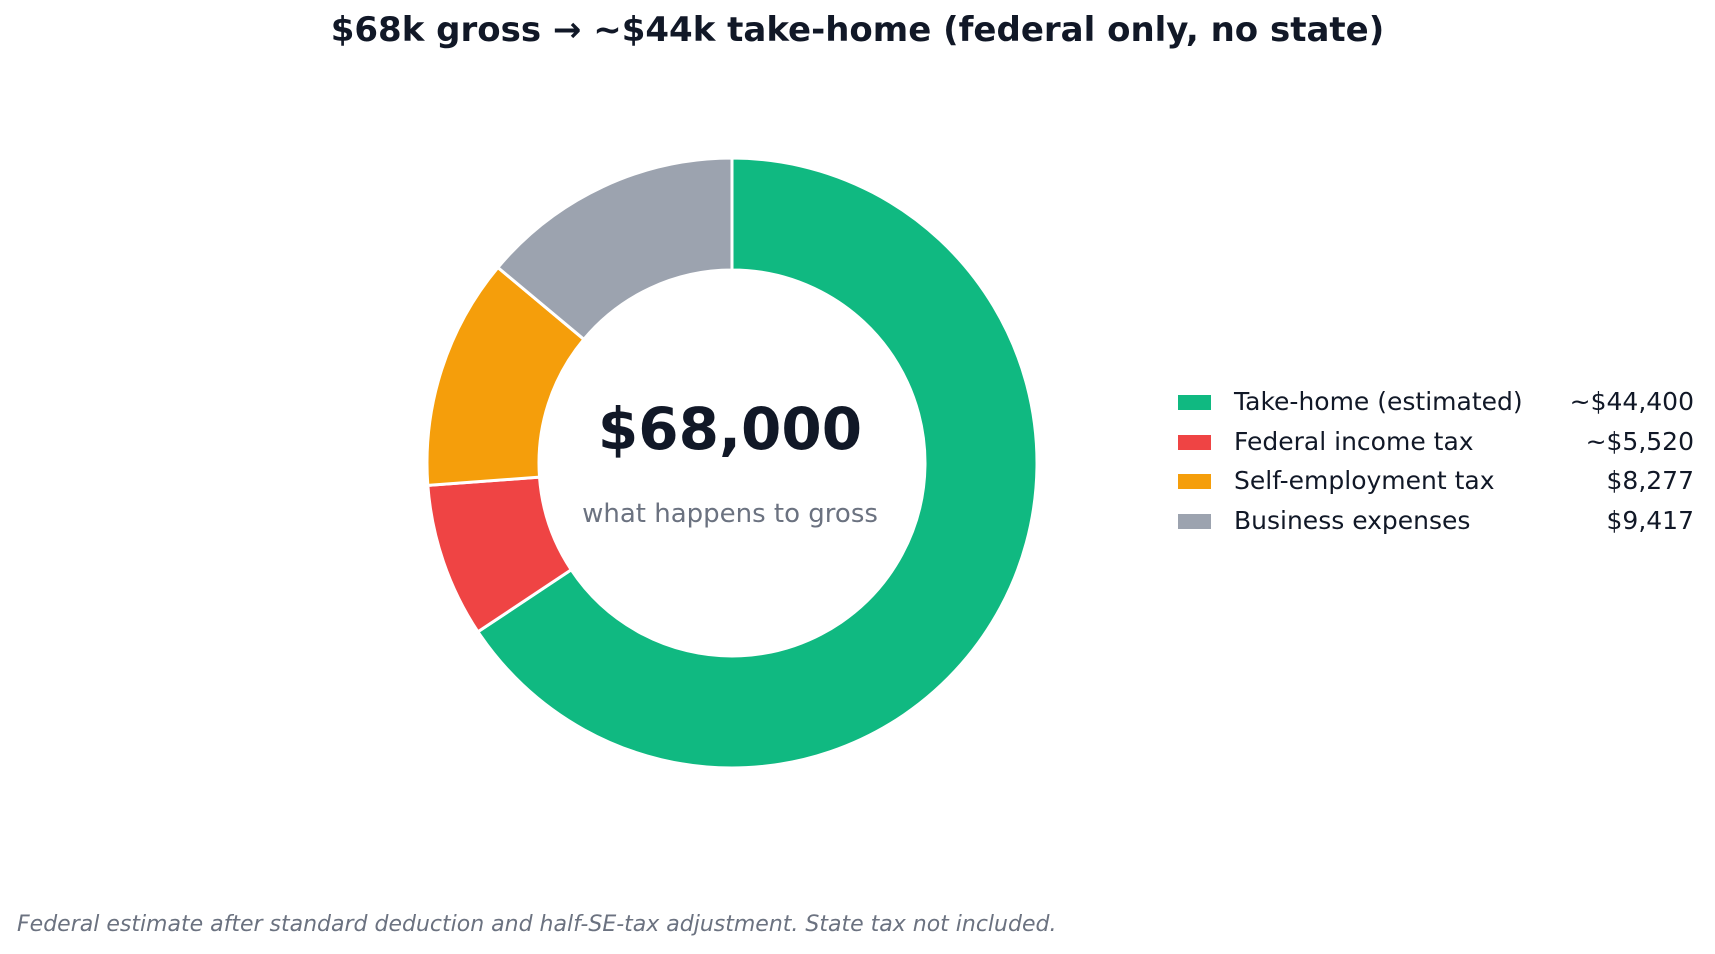 The width and height of the screenshot is (1715, 954). Describe the element at coordinates (1364, 480) in the screenshot. I see `legend-label-self-employment-tax: Self-employment tax` at that location.